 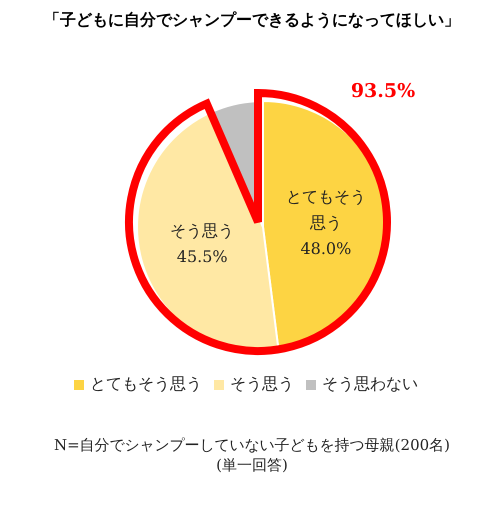 I want to click on data-label: 48.0%, so click(x=326, y=249).